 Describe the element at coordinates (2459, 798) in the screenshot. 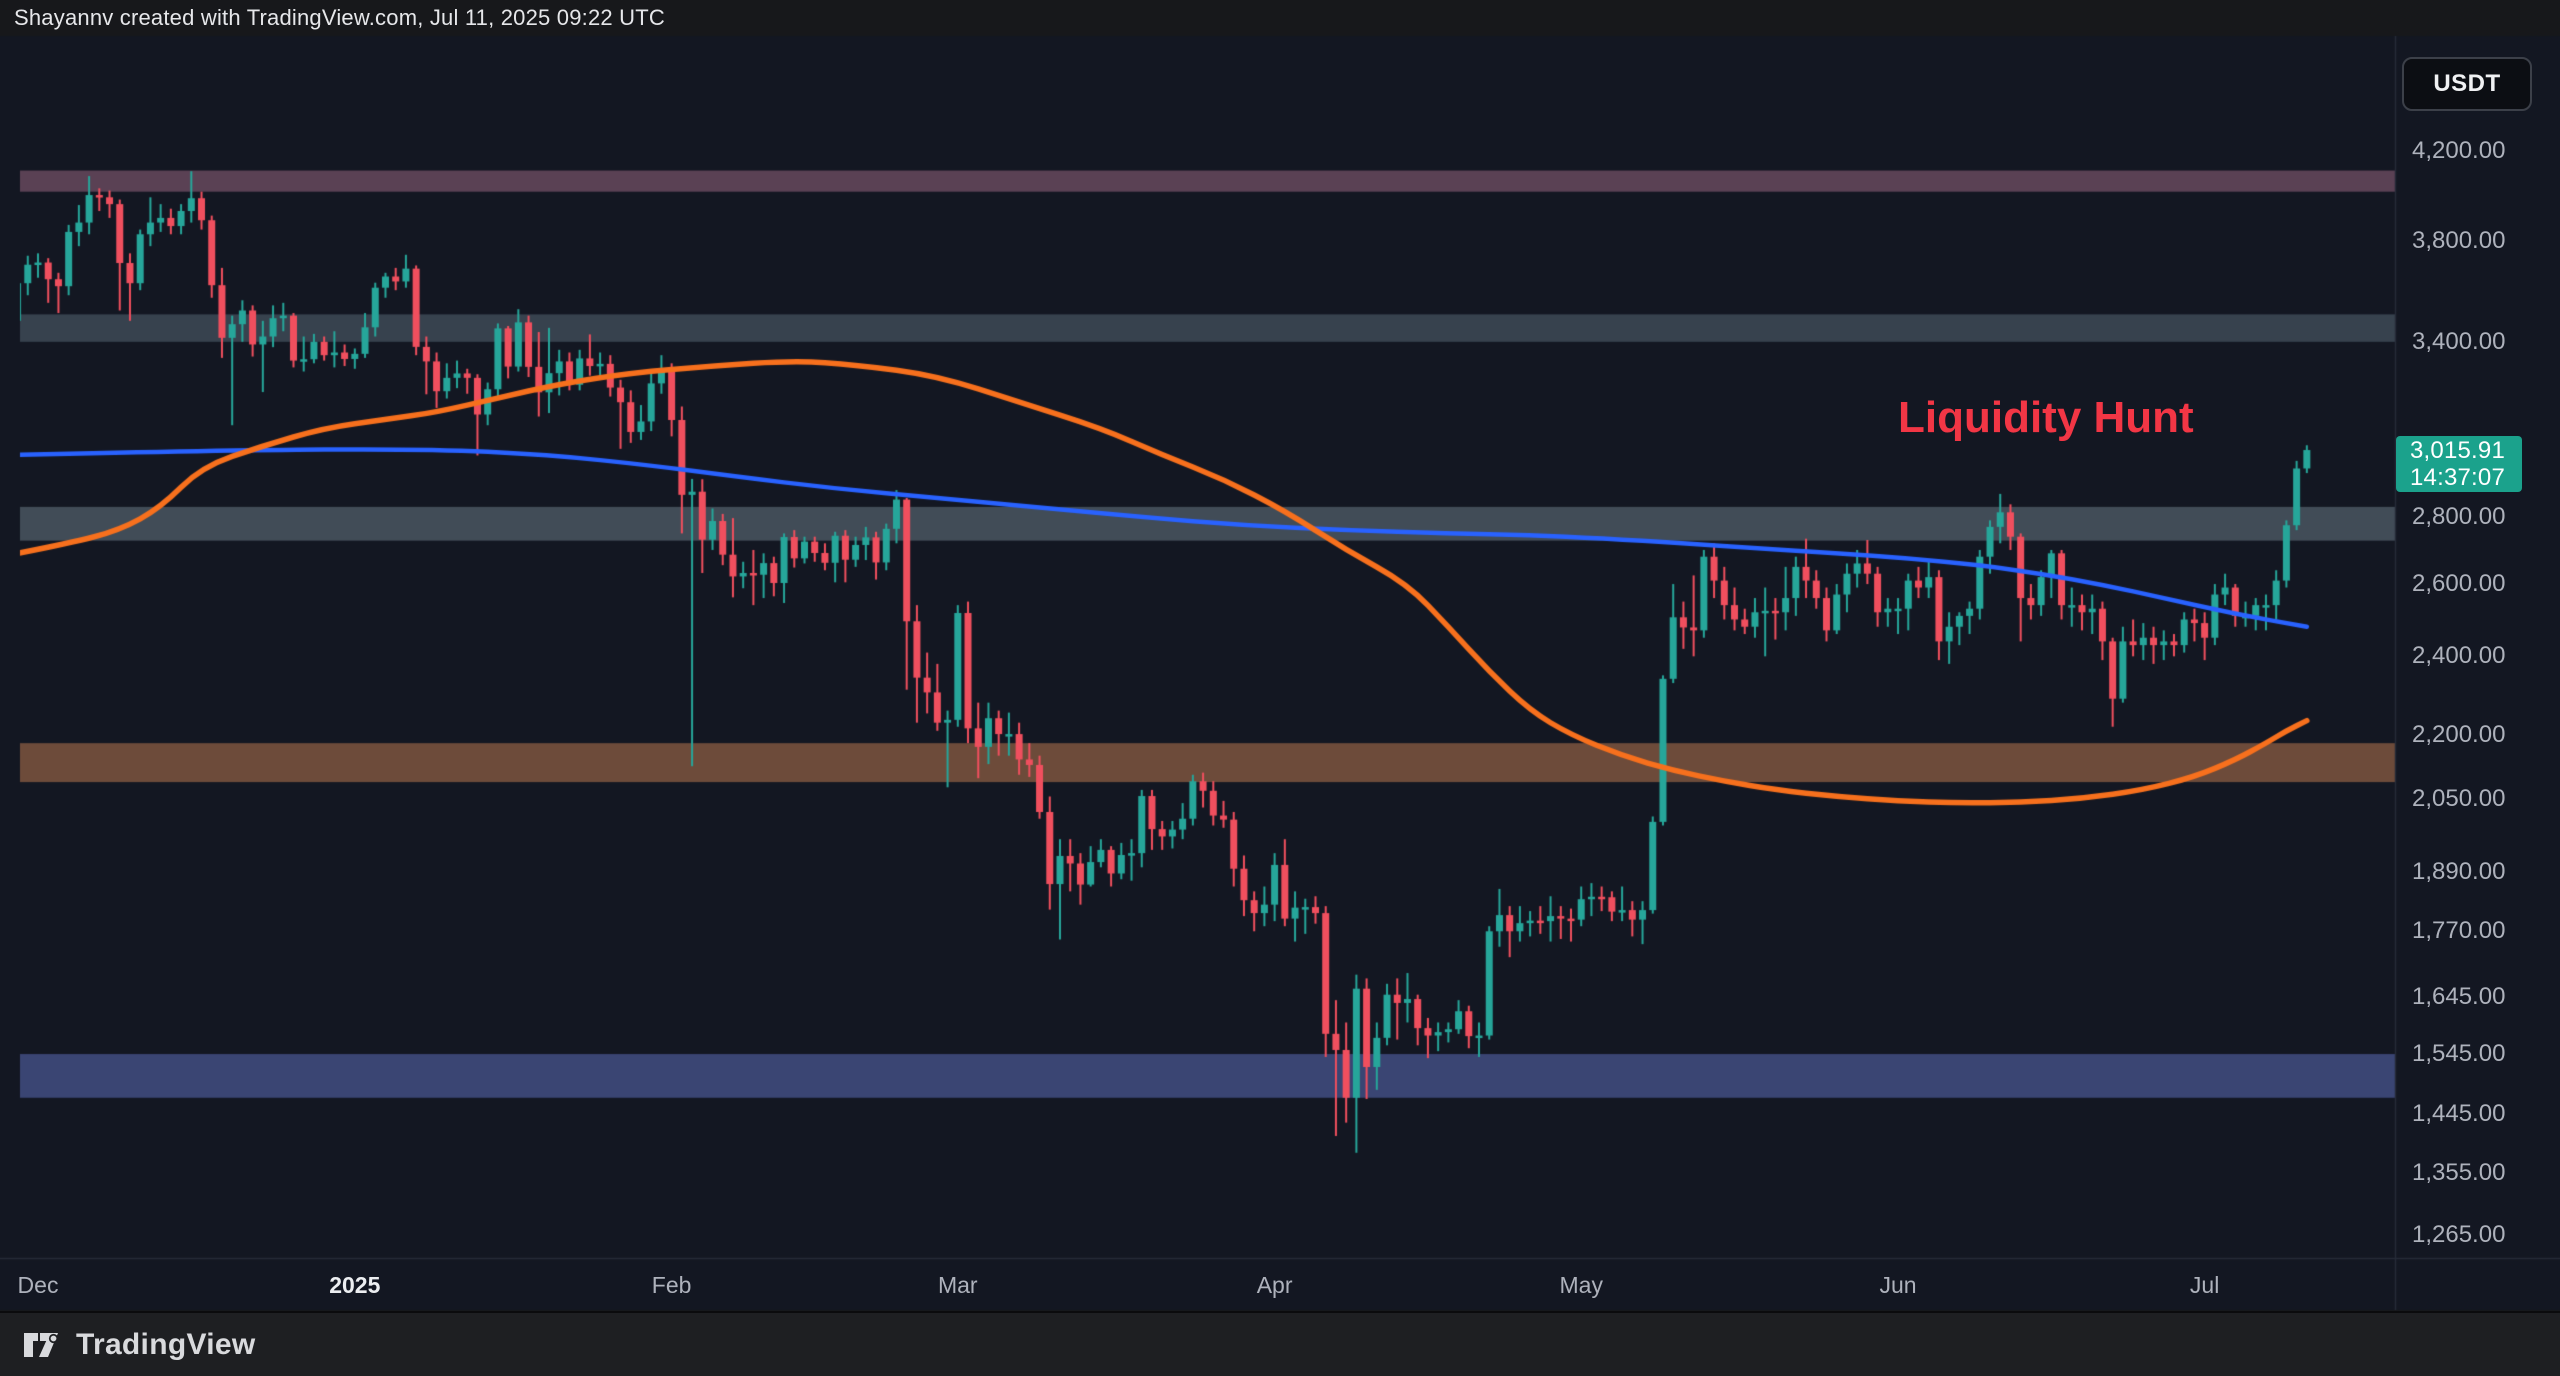

I see `price-tick-label: 2,050.00` at that location.